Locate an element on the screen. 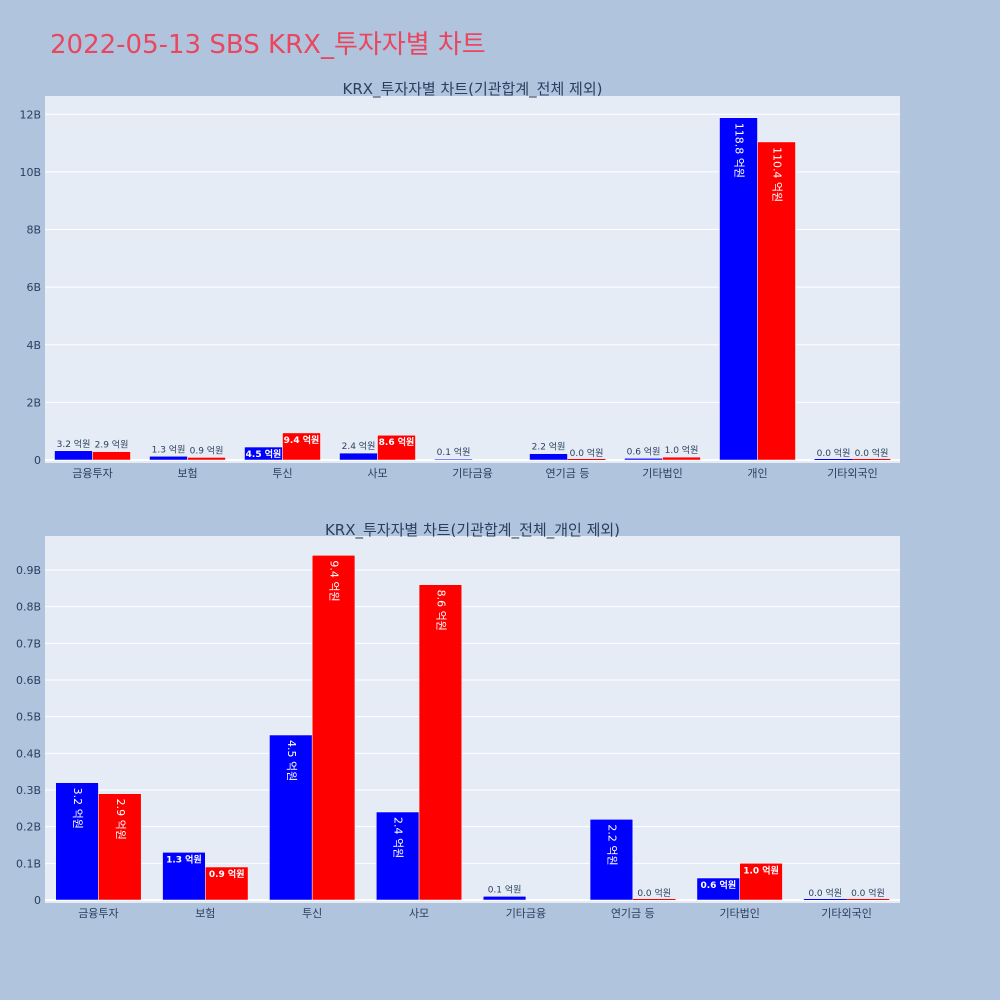 Image resolution: width=1000 pixels, height=1000 pixels. y-tick-label: 0.7B is located at coordinates (28, 643).